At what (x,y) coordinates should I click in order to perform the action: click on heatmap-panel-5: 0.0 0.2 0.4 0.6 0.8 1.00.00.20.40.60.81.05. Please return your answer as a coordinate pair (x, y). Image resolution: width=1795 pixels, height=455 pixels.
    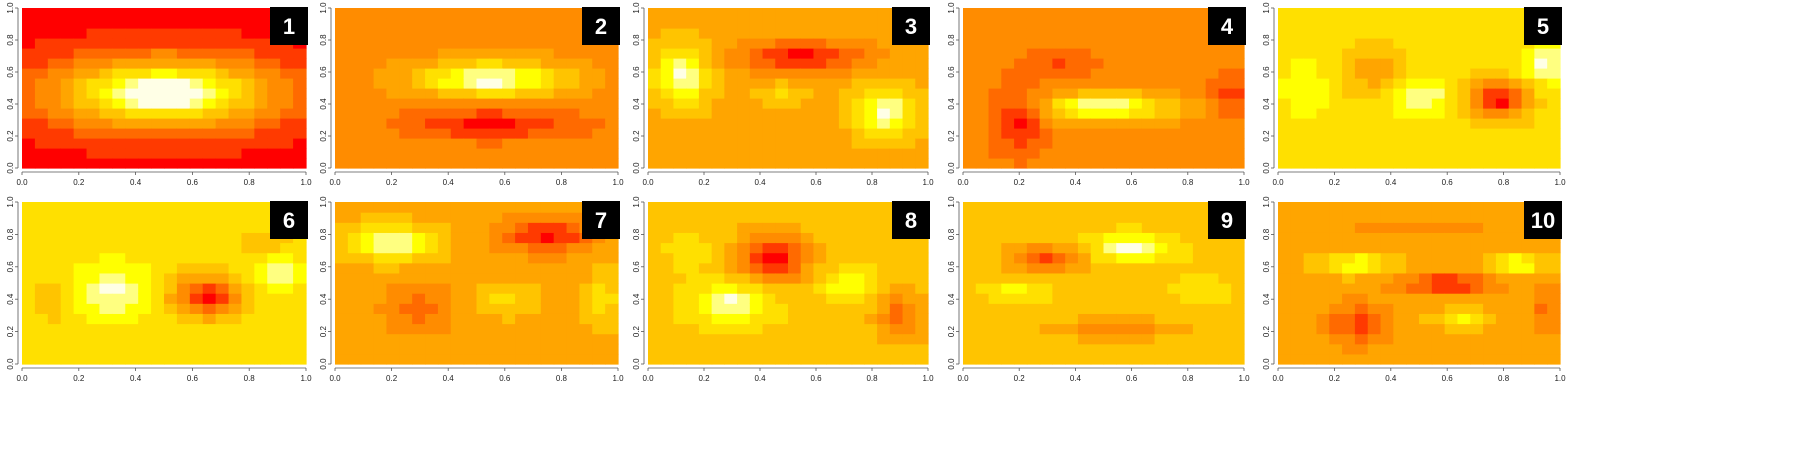
    Looking at the image, I should click on (1414, 94).